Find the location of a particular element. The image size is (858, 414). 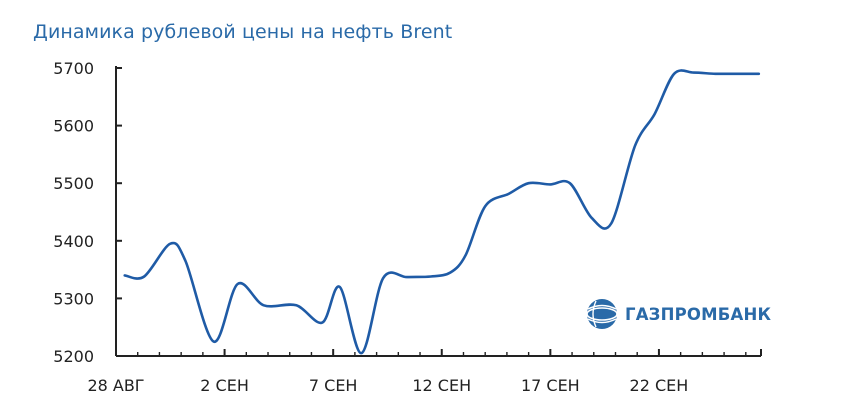

y-tick-label: 5200 is located at coordinates (73, 356).